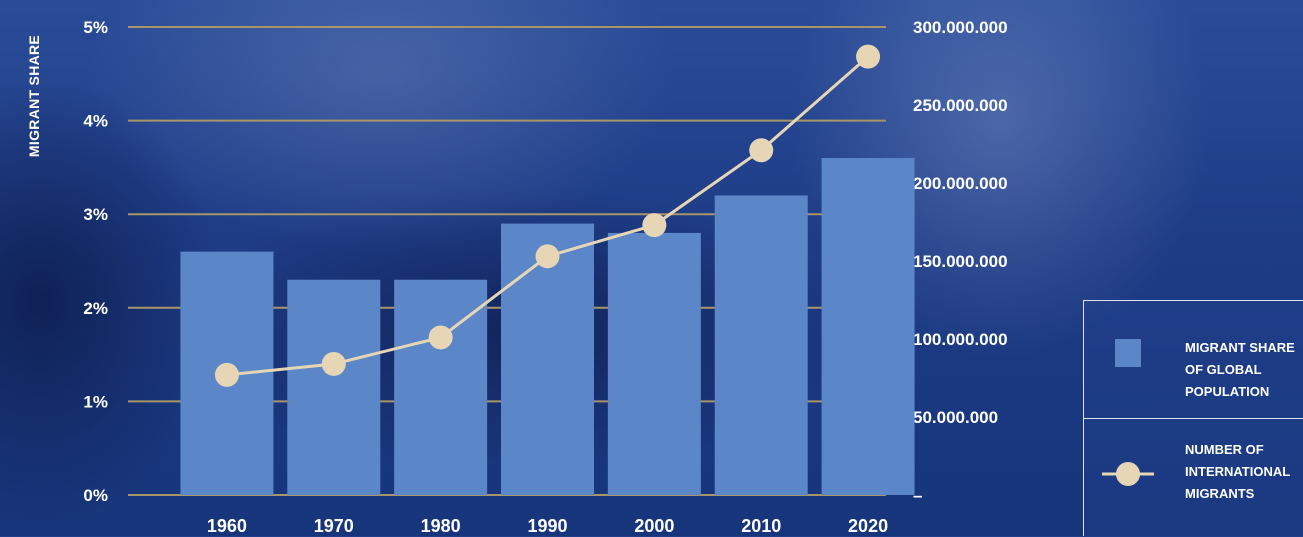  What do you see at coordinates (95, 401) in the screenshot?
I see `y-tick-label: 1%` at bounding box center [95, 401].